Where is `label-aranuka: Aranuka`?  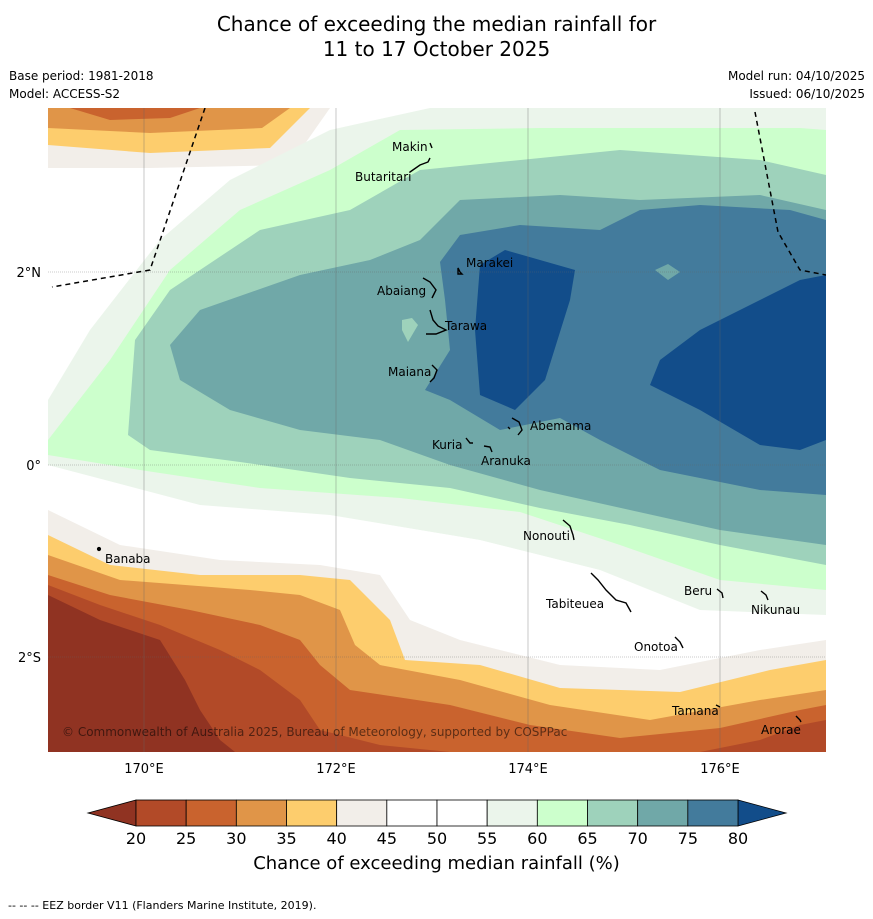
label-aranuka: Aranuka is located at coordinates (506, 461).